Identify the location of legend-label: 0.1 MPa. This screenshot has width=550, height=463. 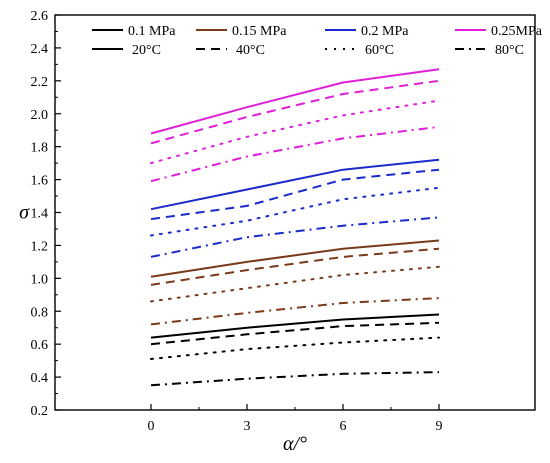
(152, 31).